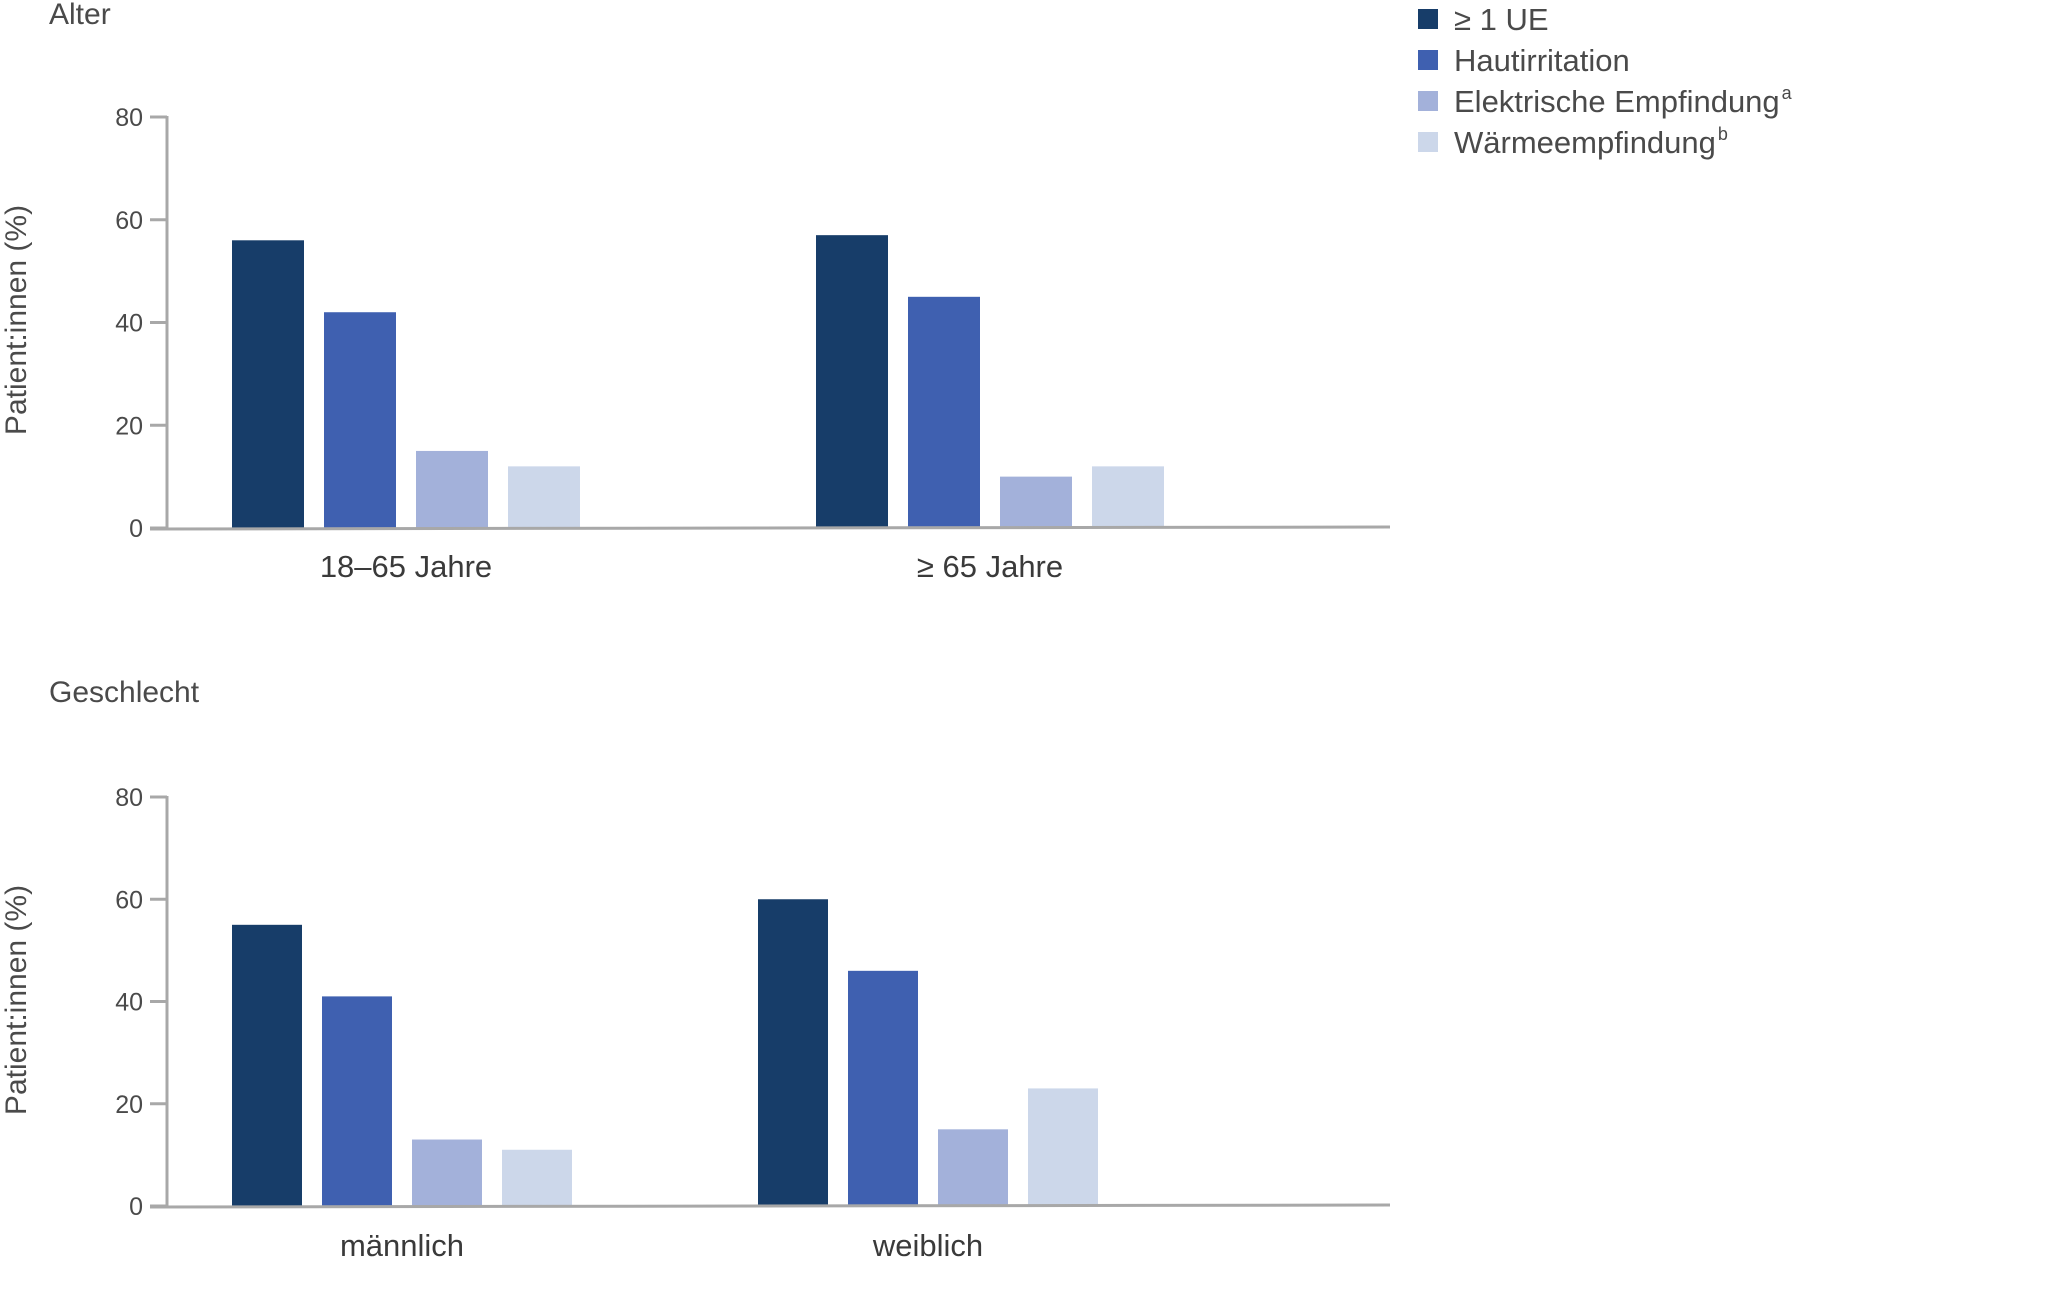 Image resolution: width=2048 pixels, height=1289 pixels. What do you see at coordinates (1723, 134) in the screenshot?
I see `footnote-marker: b` at bounding box center [1723, 134].